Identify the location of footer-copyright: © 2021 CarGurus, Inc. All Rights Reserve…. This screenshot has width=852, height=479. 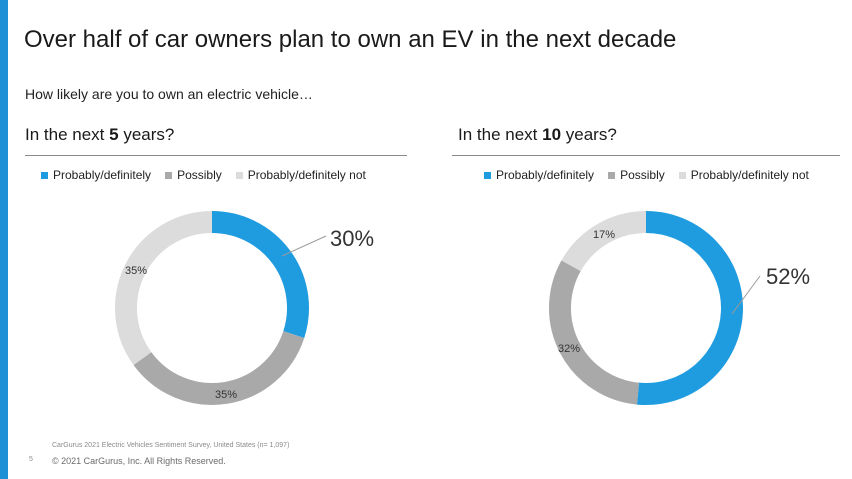
(139, 461).